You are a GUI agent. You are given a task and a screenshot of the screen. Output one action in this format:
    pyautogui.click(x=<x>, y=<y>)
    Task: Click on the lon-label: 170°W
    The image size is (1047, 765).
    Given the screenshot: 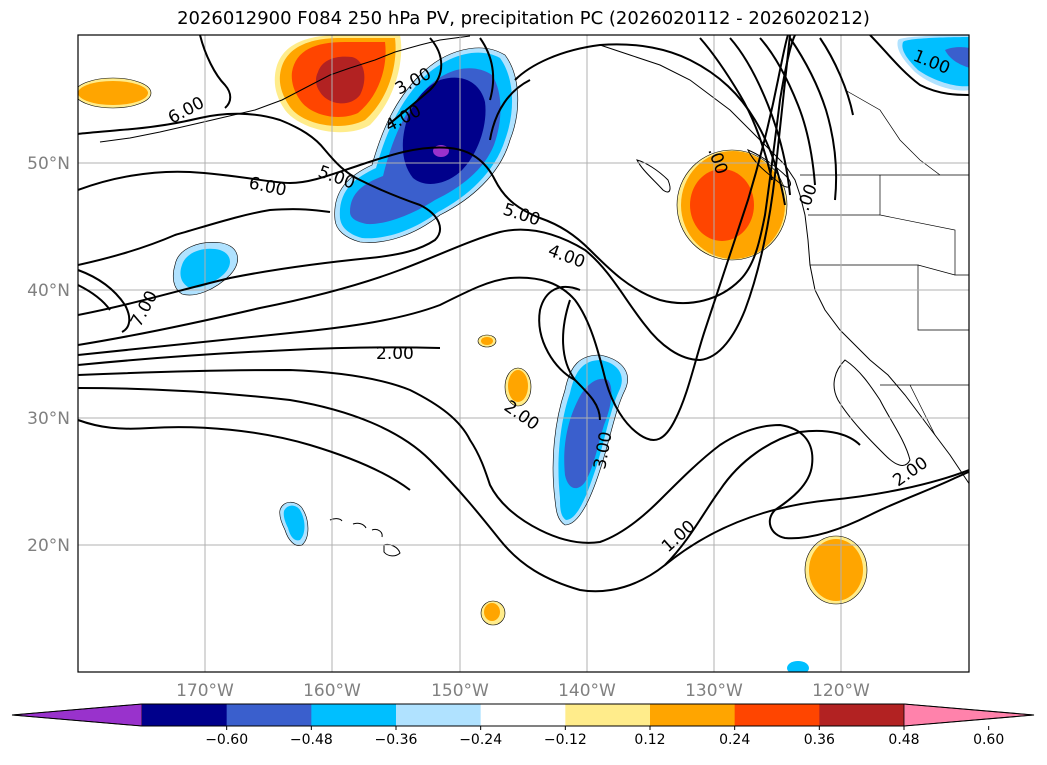 What is the action you would take?
    pyautogui.click(x=205, y=691)
    